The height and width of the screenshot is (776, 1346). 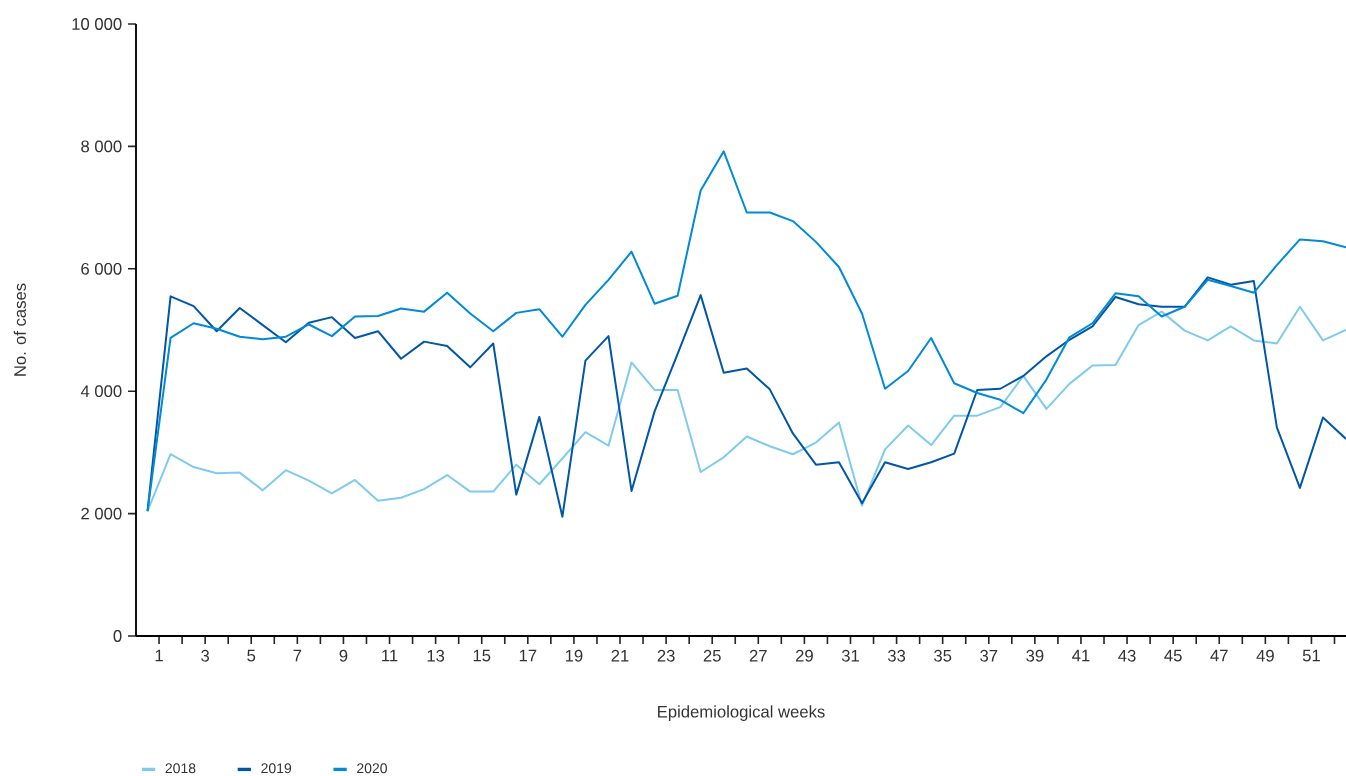 I want to click on x-tick-label: 17, so click(x=528, y=655).